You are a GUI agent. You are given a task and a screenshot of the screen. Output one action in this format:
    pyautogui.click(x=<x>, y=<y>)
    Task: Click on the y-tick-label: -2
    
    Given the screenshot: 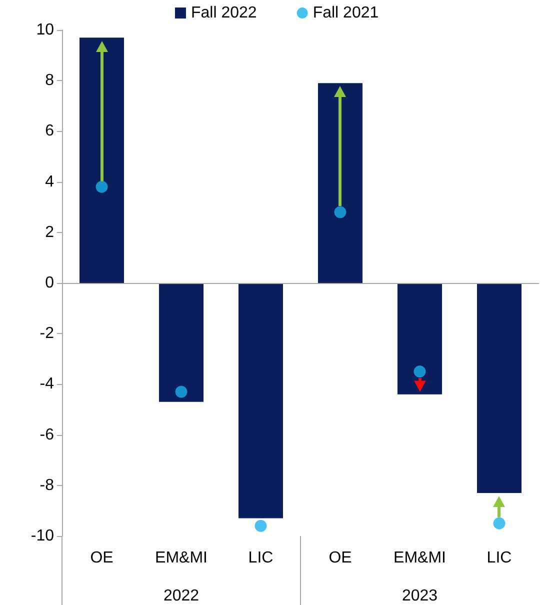 What is the action you would take?
    pyautogui.click(x=47, y=333)
    